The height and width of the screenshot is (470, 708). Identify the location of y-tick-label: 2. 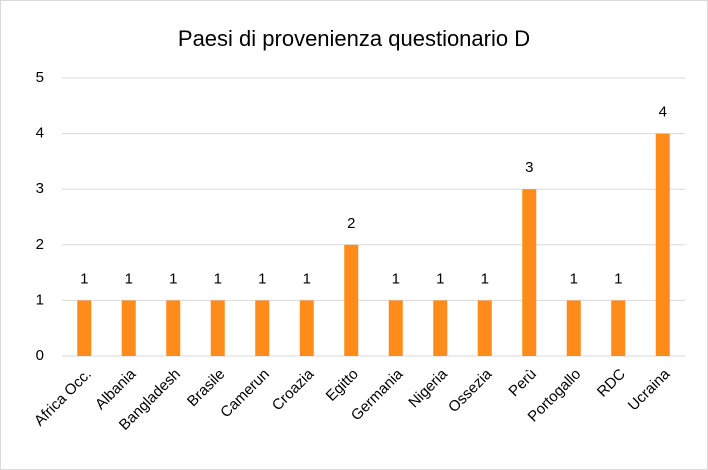
(40, 244).